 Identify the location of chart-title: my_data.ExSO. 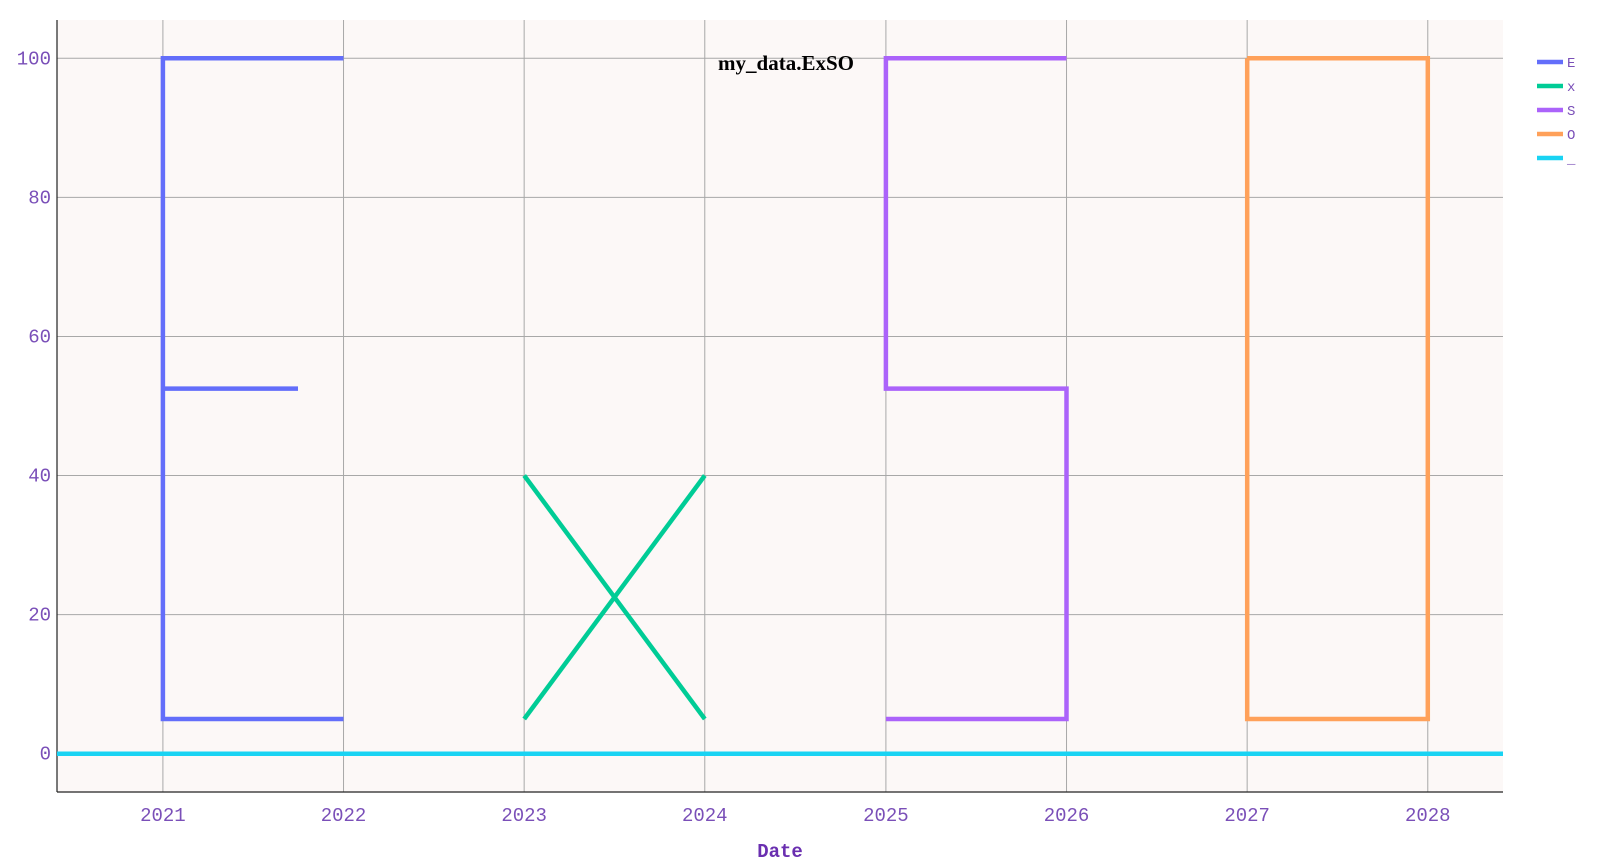
(786, 63).